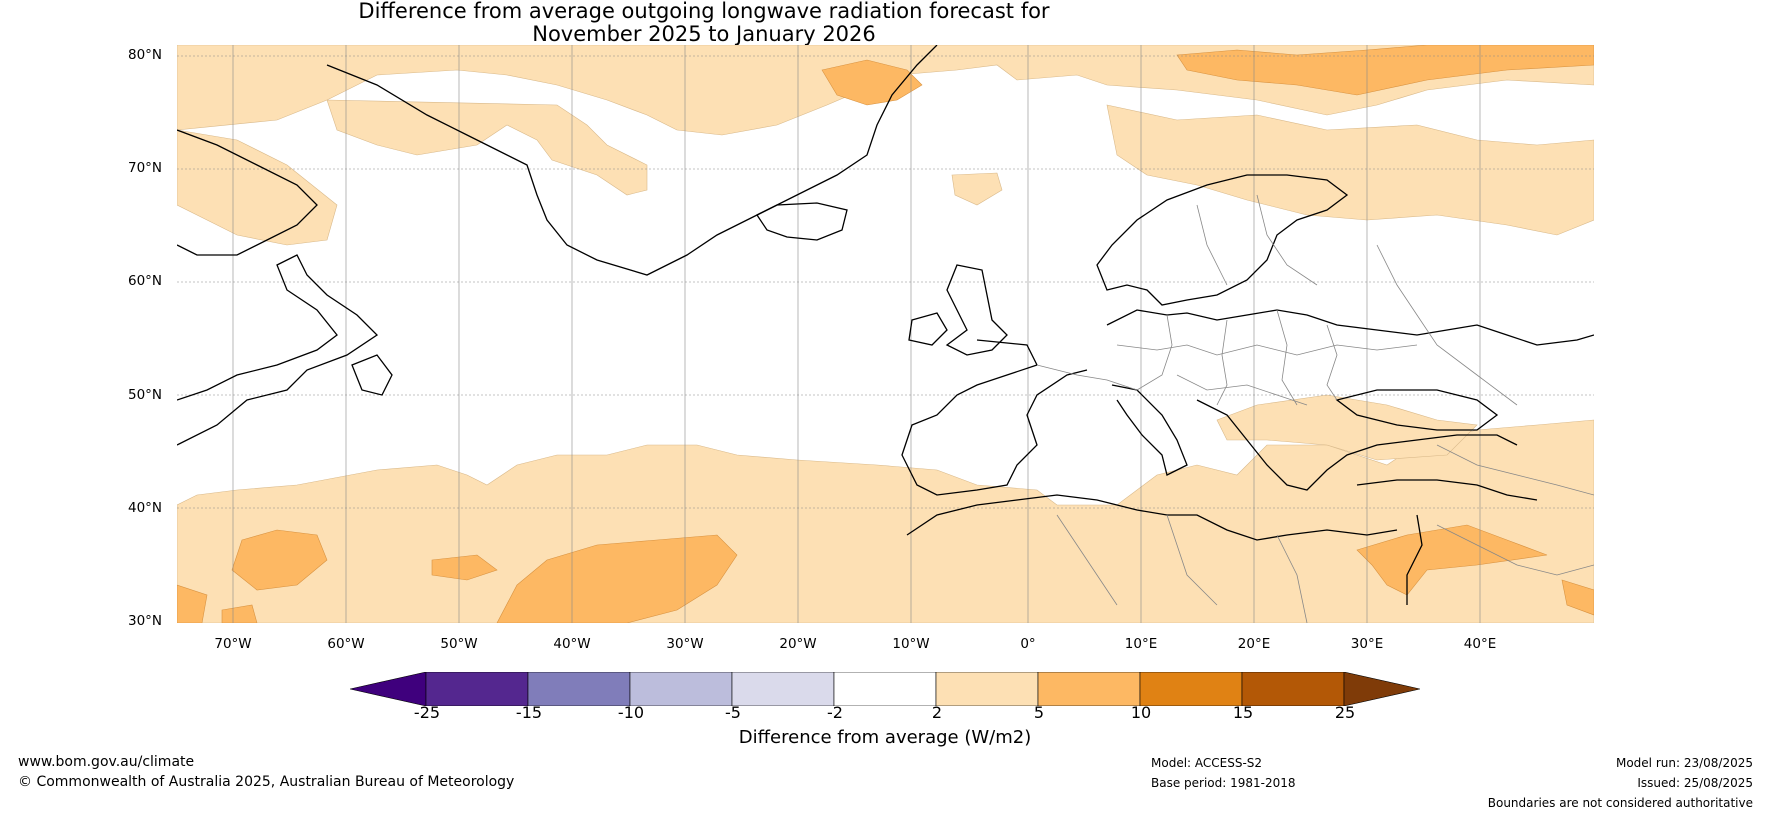 The height and width of the screenshot is (816, 1770). What do you see at coordinates (1367, 644) in the screenshot?
I see `lon-label-30e: 30°E` at bounding box center [1367, 644].